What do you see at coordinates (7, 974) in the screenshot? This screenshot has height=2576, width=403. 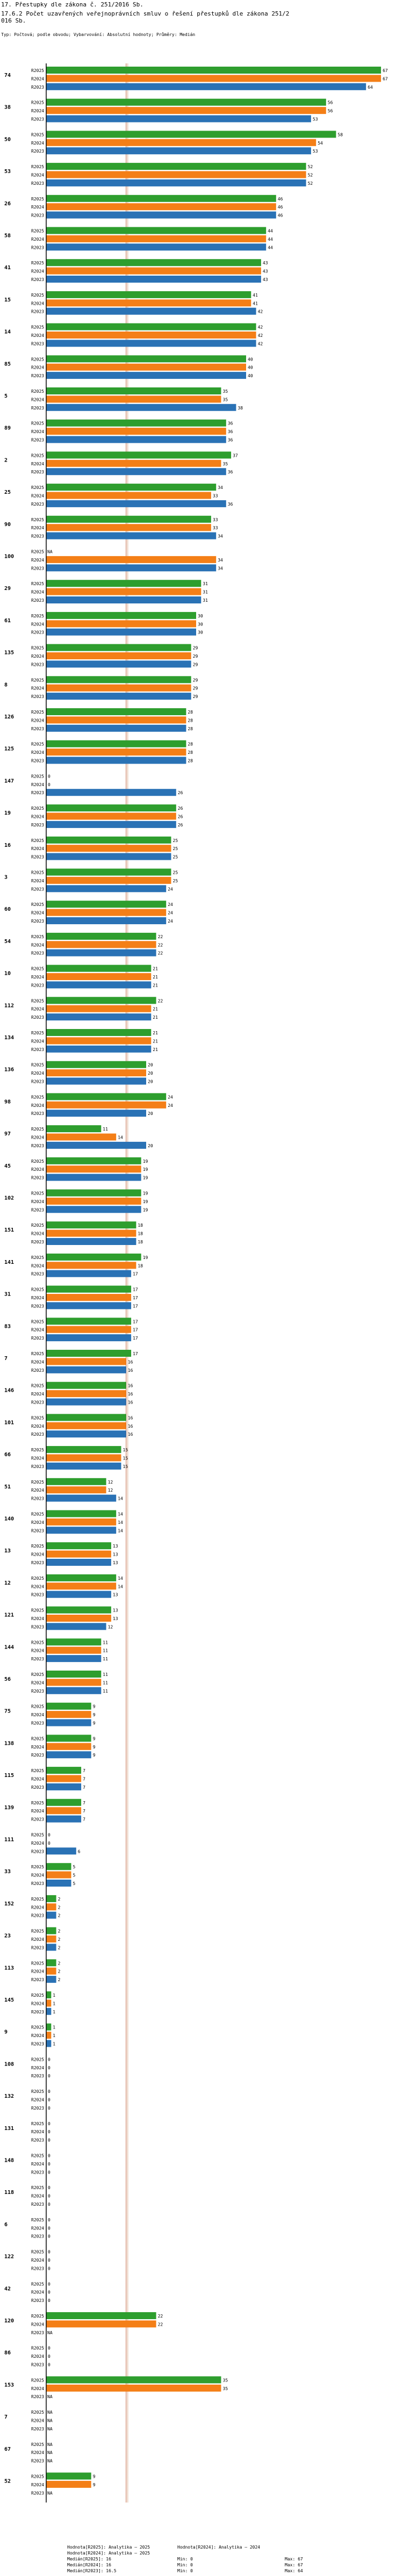 I see `group-label: 10` at bounding box center [7, 974].